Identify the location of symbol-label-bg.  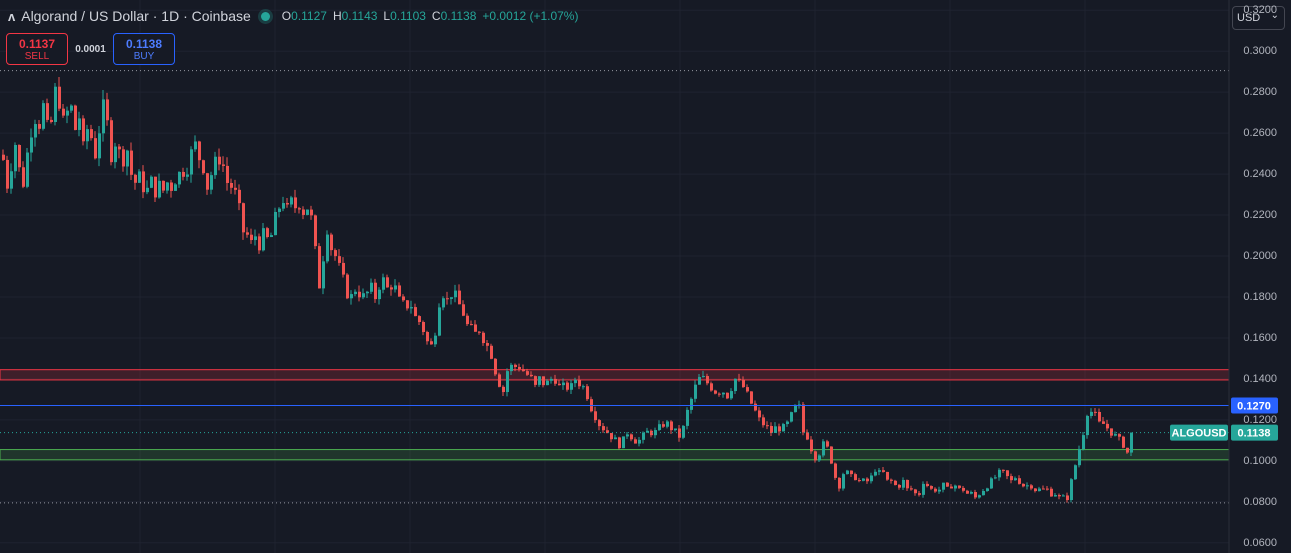
(1199, 432).